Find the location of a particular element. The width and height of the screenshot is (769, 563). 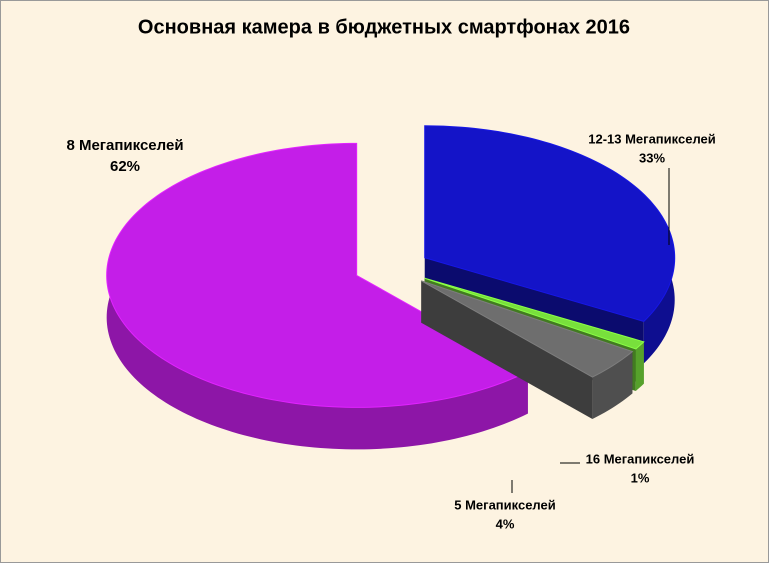

data-label-value: 62% is located at coordinates (125, 166).